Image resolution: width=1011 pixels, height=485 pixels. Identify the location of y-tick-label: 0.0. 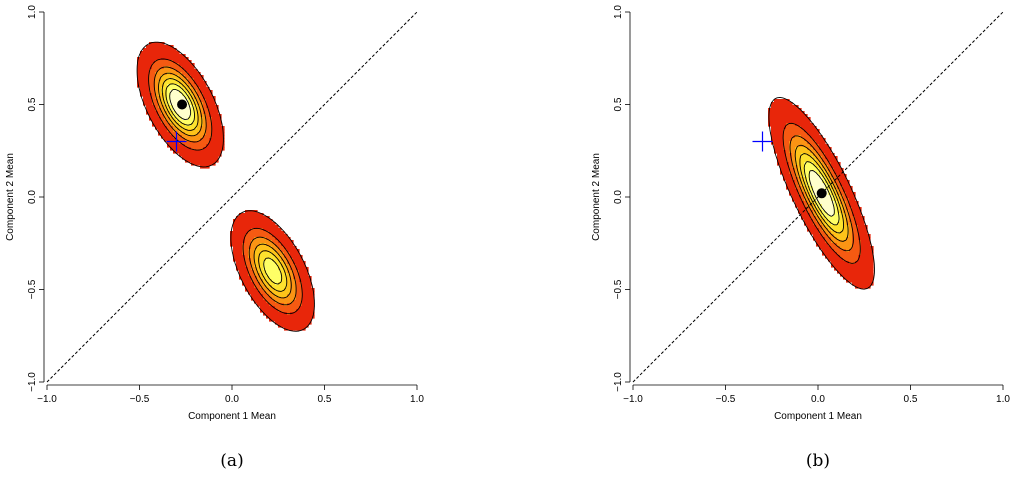
(618, 197).